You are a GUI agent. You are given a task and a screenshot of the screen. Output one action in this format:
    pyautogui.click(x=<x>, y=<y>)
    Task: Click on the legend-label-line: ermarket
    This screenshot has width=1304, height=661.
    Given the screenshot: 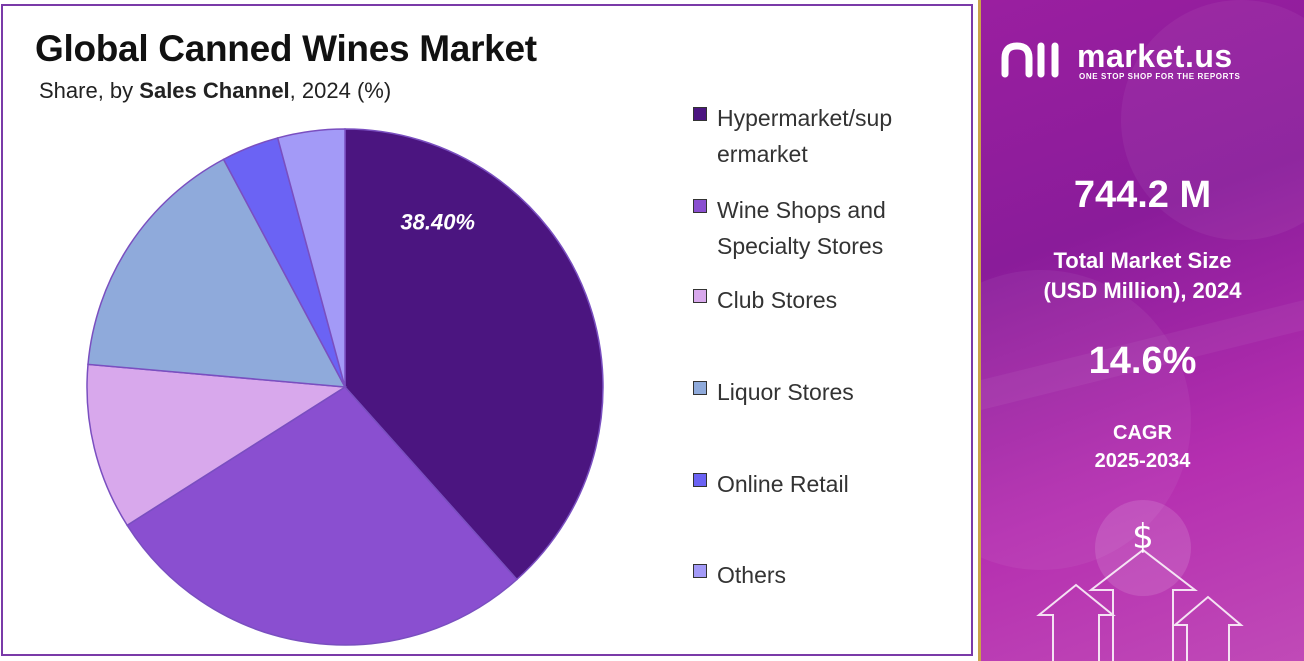 What is the action you would take?
    pyautogui.click(x=762, y=154)
    